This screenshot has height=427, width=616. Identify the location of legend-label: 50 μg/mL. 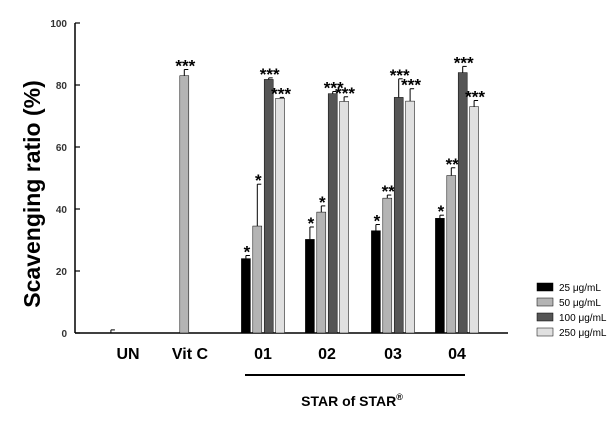
(580, 303).